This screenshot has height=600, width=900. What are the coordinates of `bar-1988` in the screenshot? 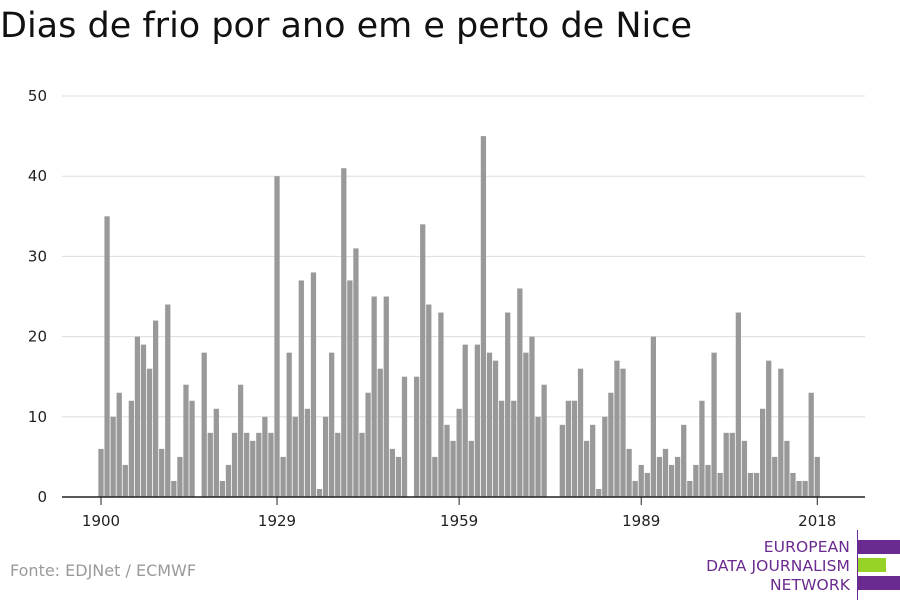 It's located at (635, 488).